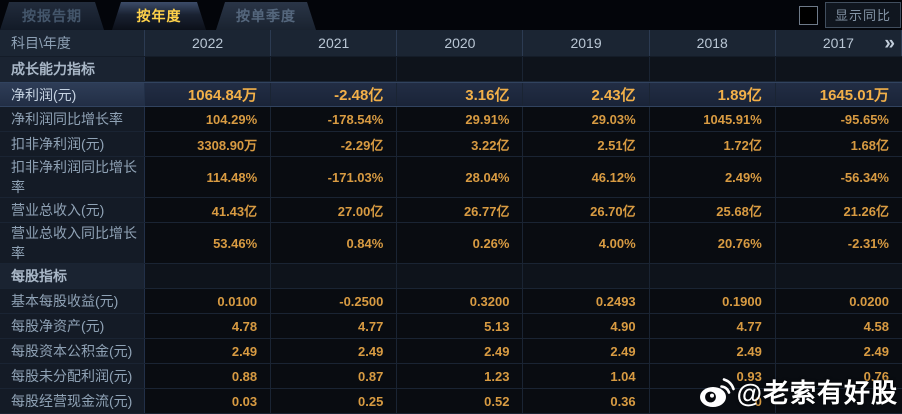  I want to click on year-column-header: 2018, so click(713, 43).